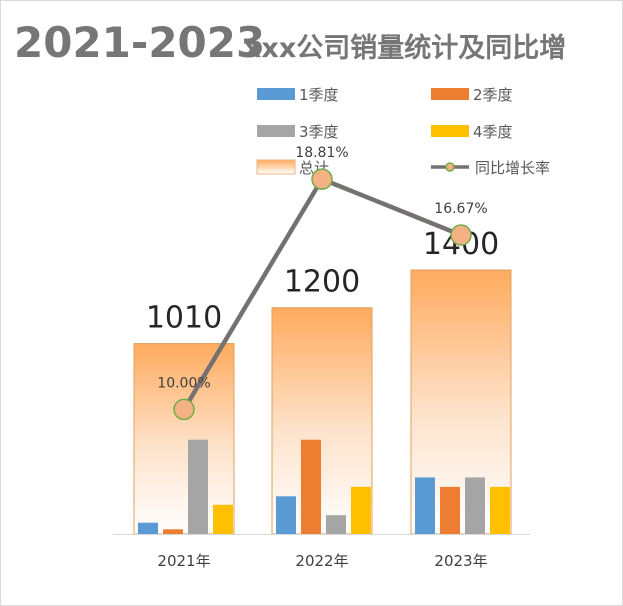 The width and height of the screenshot is (623, 606). What do you see at coordinates (276, 94) in the screenshot?
I see `legend-swatch-q1` at bounding box center [276, 94].